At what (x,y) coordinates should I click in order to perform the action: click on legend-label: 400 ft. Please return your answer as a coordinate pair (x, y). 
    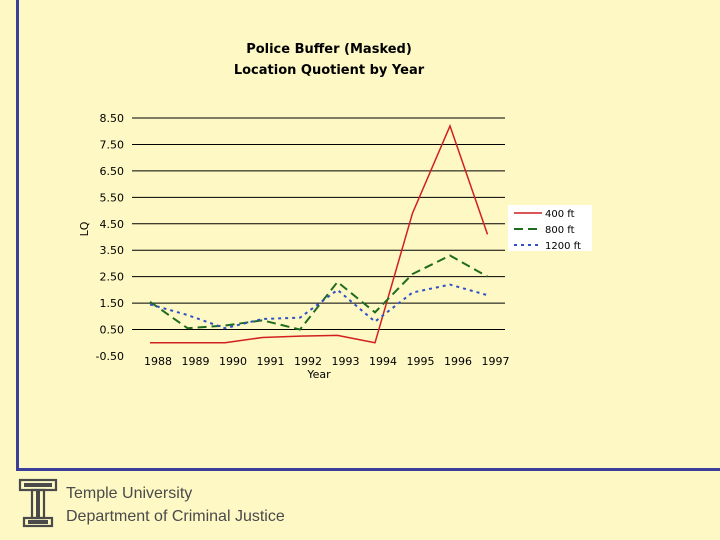
    Looking at the image, I should click on (560, 214).